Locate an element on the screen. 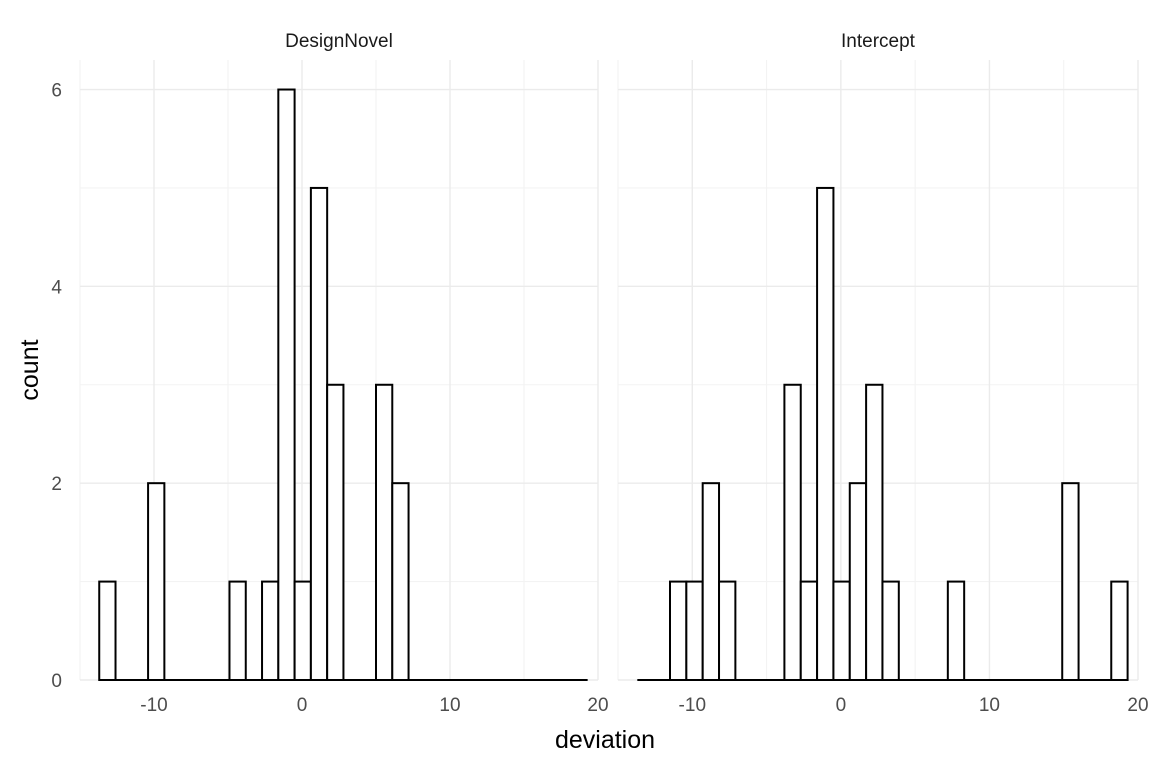  x-axis-title: deviation is located at coordinates (605, 740).